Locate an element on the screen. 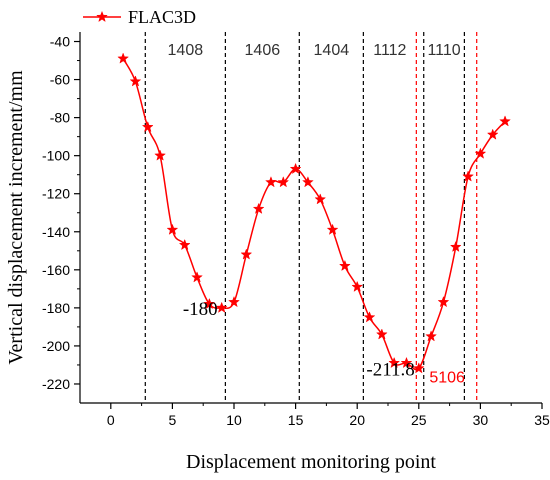 This screenshot has height=480, width=550. x-tick-label-35: 35 is located at coordinates (542, 420).